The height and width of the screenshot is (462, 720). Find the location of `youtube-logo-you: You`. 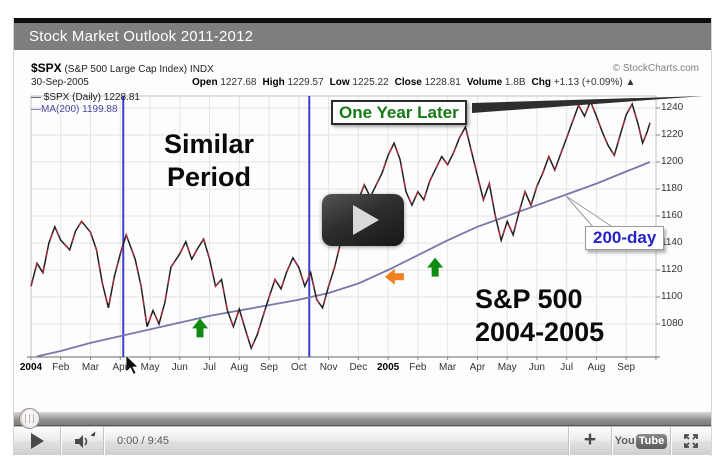

youtube-logo-you: You is located at coordinates (624, 441).